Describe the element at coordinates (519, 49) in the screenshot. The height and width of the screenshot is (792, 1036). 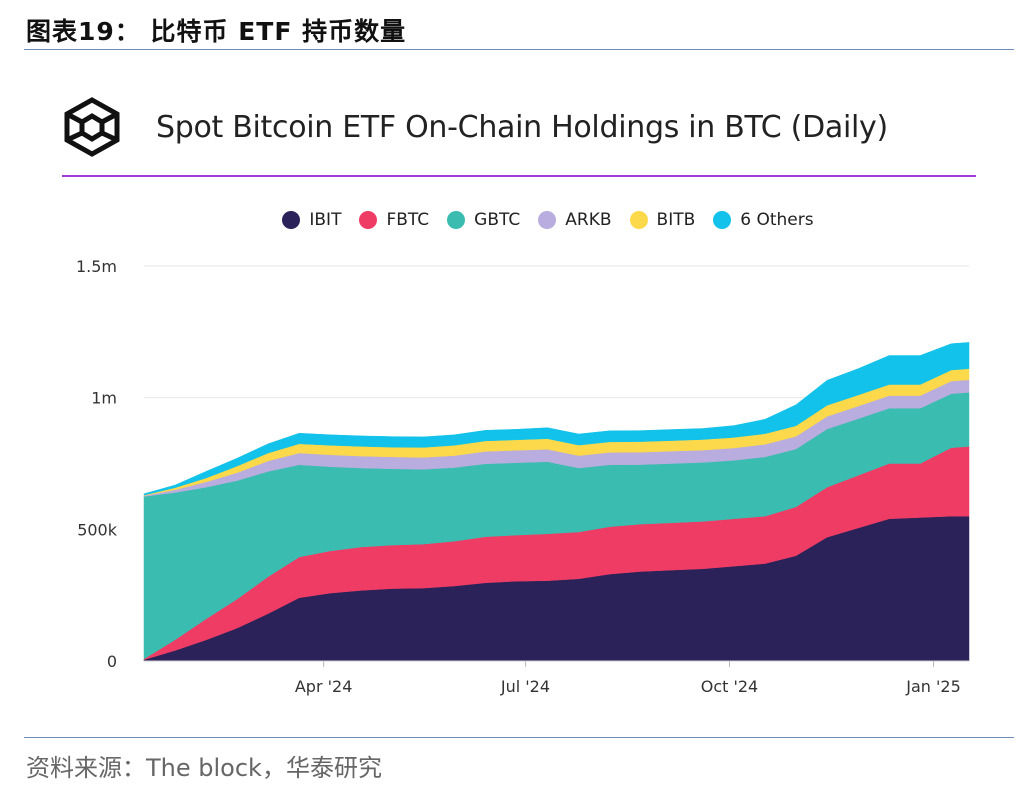
I see `header-divider` at that location.